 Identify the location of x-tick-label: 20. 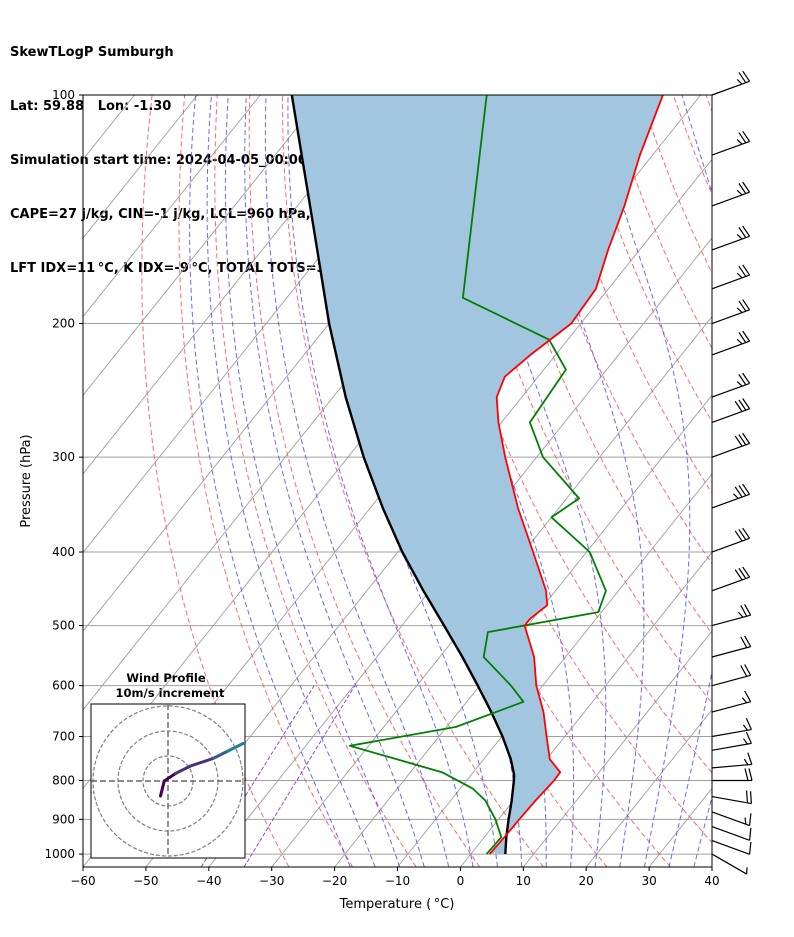
(586, 881).